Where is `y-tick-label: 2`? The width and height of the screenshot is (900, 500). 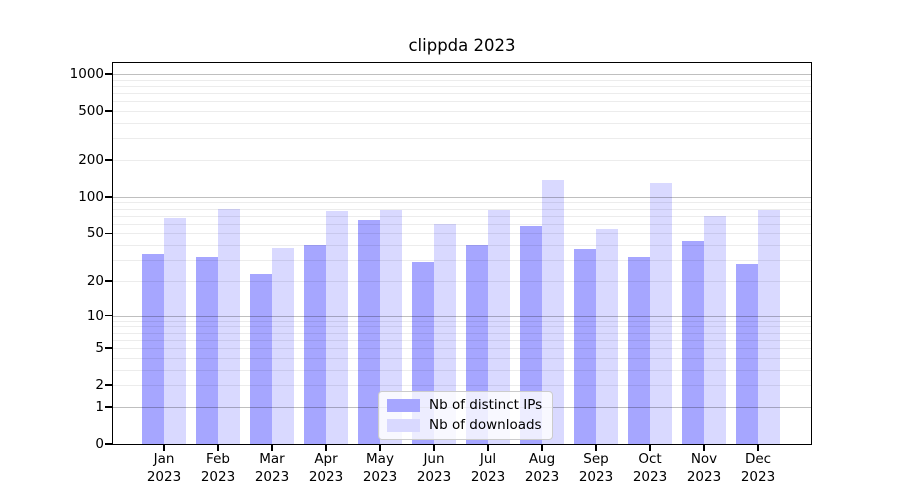 y-tick-label: 2 is located at coordinates (99, 385).